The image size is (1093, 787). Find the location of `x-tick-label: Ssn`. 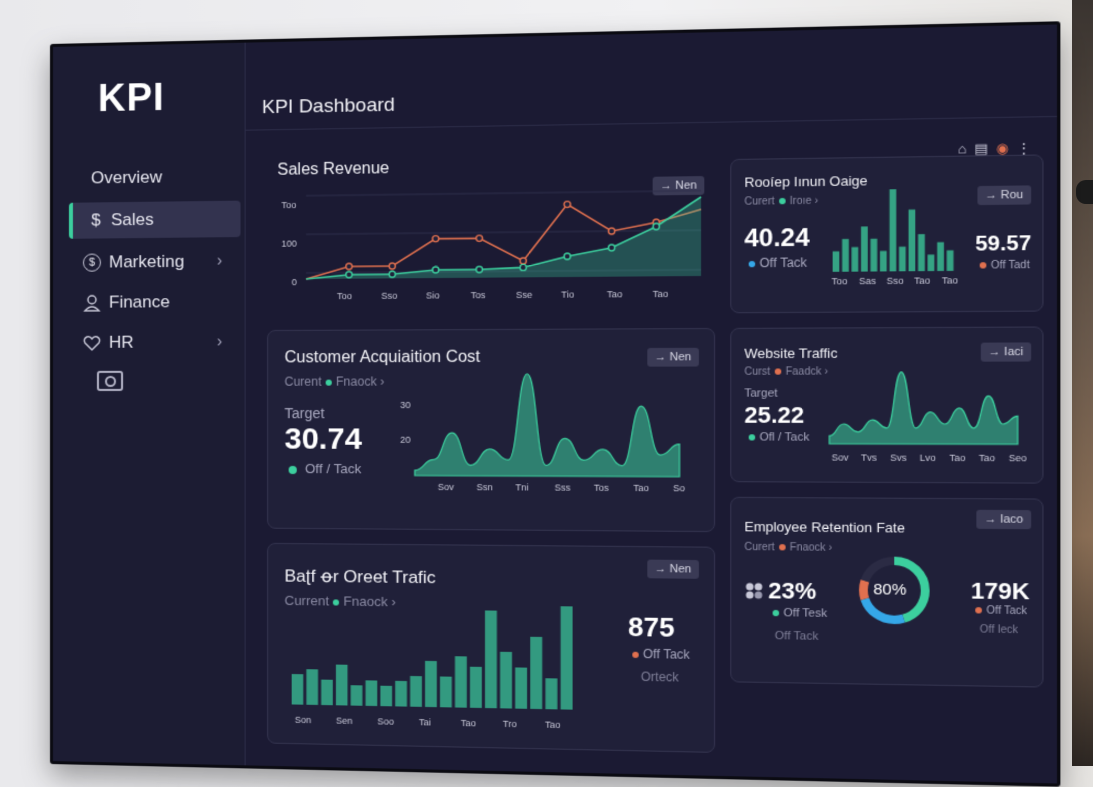

x-tick-label: Ssn is located at coordinates (484, 487).